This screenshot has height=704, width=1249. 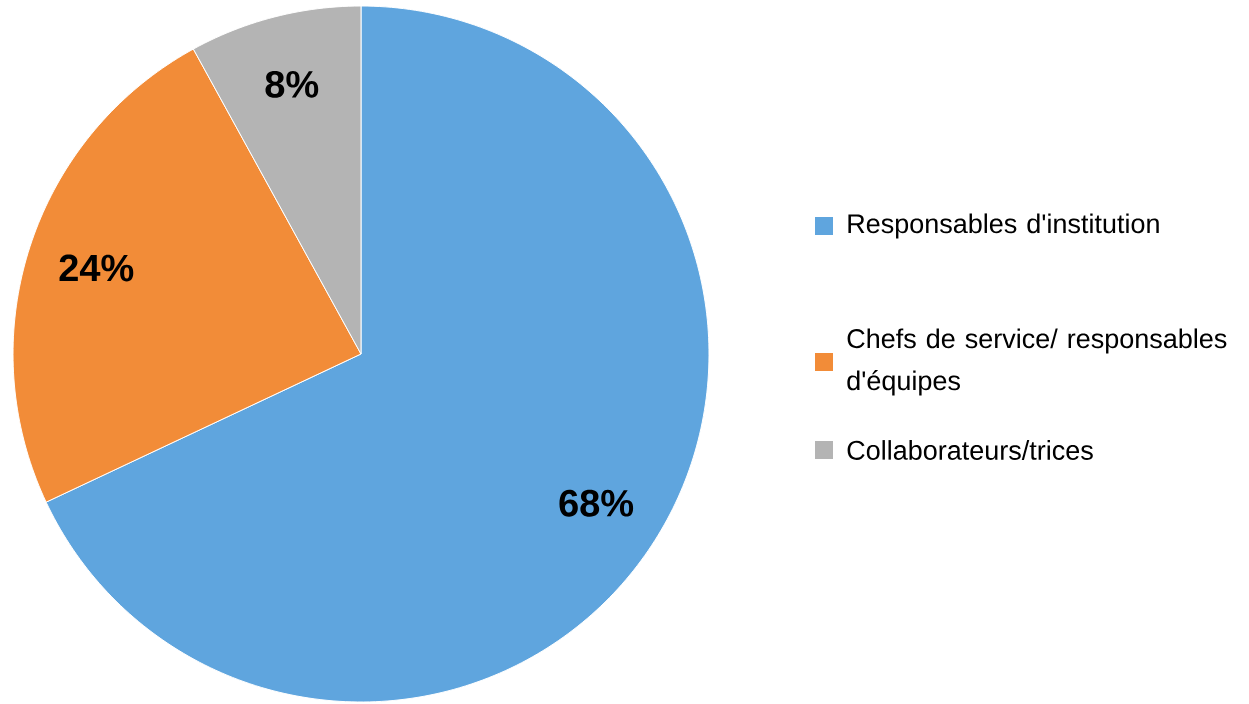 What do you see at coordinates (970, 450) in the screenshot?
I see `legend-label: Collaborateurs/trices` at bounding box center [970, 450].